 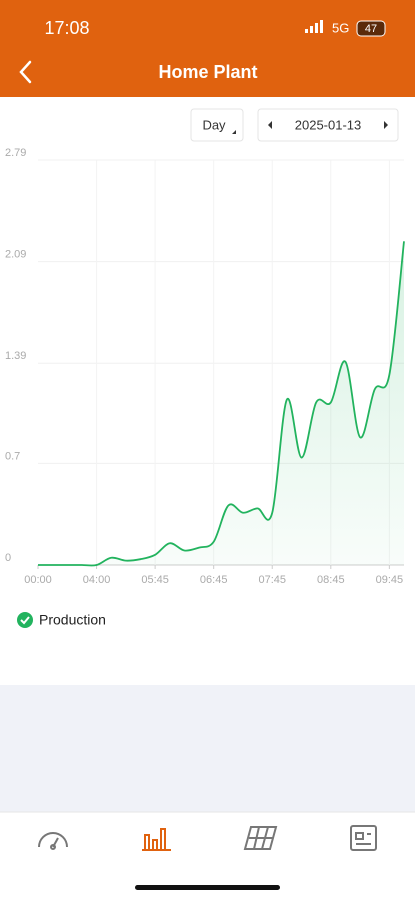 I want to click on x-tick-label: 00:00, so click(x=38, y=580).